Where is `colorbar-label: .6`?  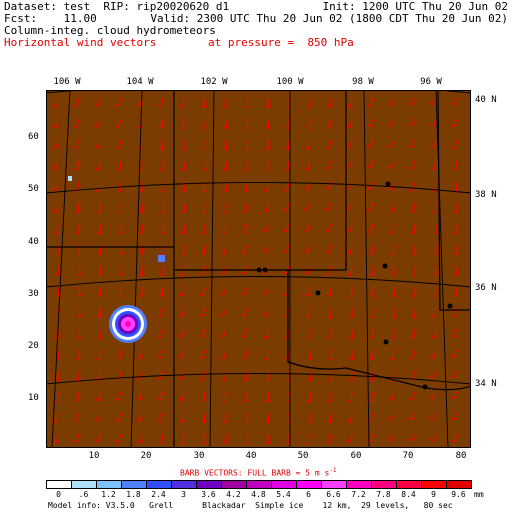
colorbar-label: .6 is located at coordinates (83, 494).